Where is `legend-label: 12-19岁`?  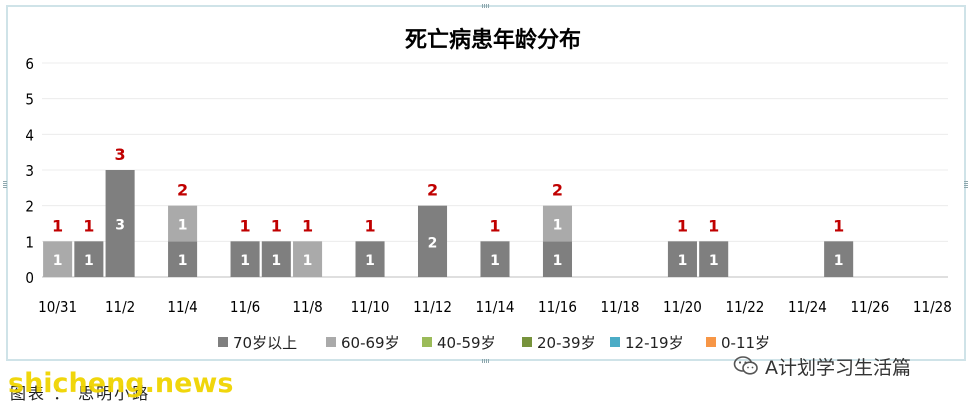 legend-label: 12-19岁 is located at coordinates (654, 343).